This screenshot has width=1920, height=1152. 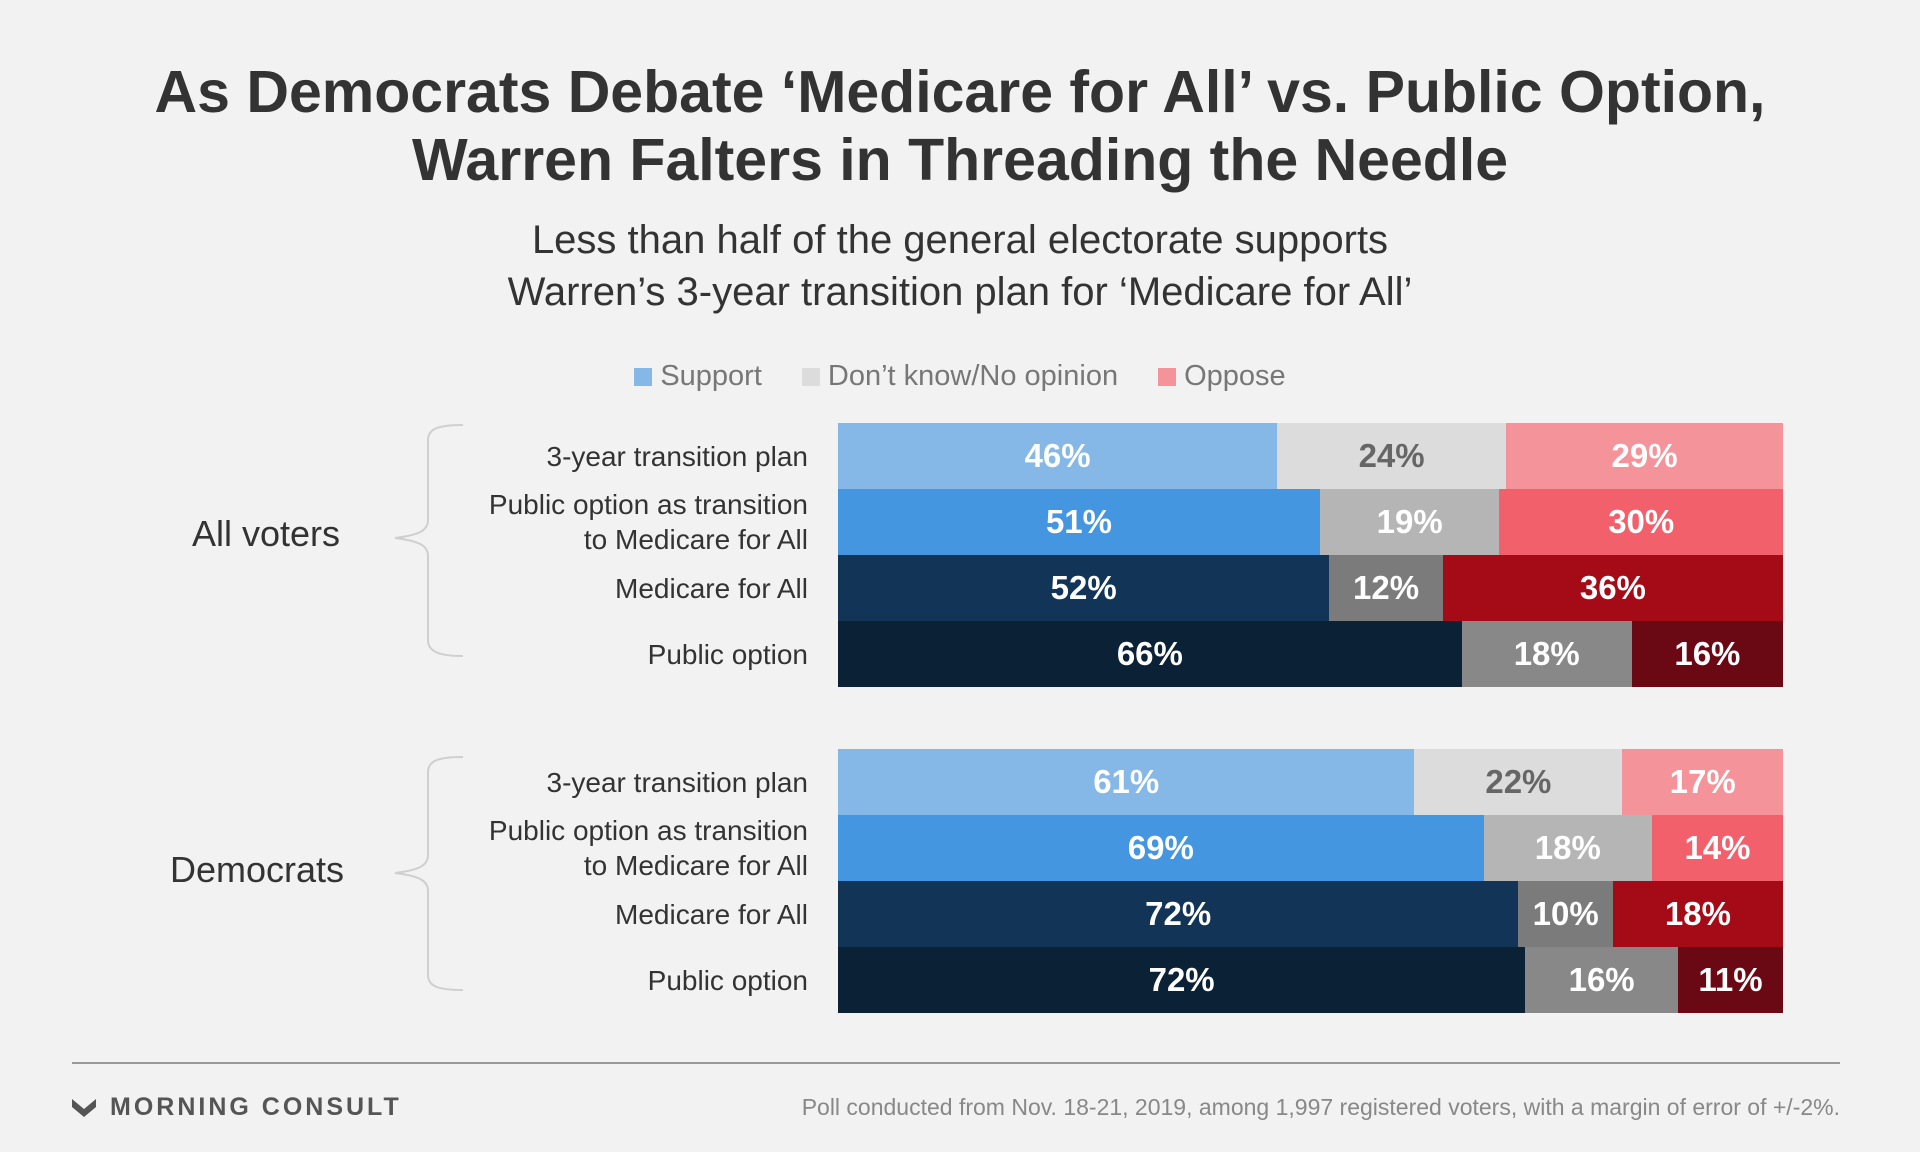 I want to click on bar-row: 72% 16% 11%, so click(x=1310, y=980).